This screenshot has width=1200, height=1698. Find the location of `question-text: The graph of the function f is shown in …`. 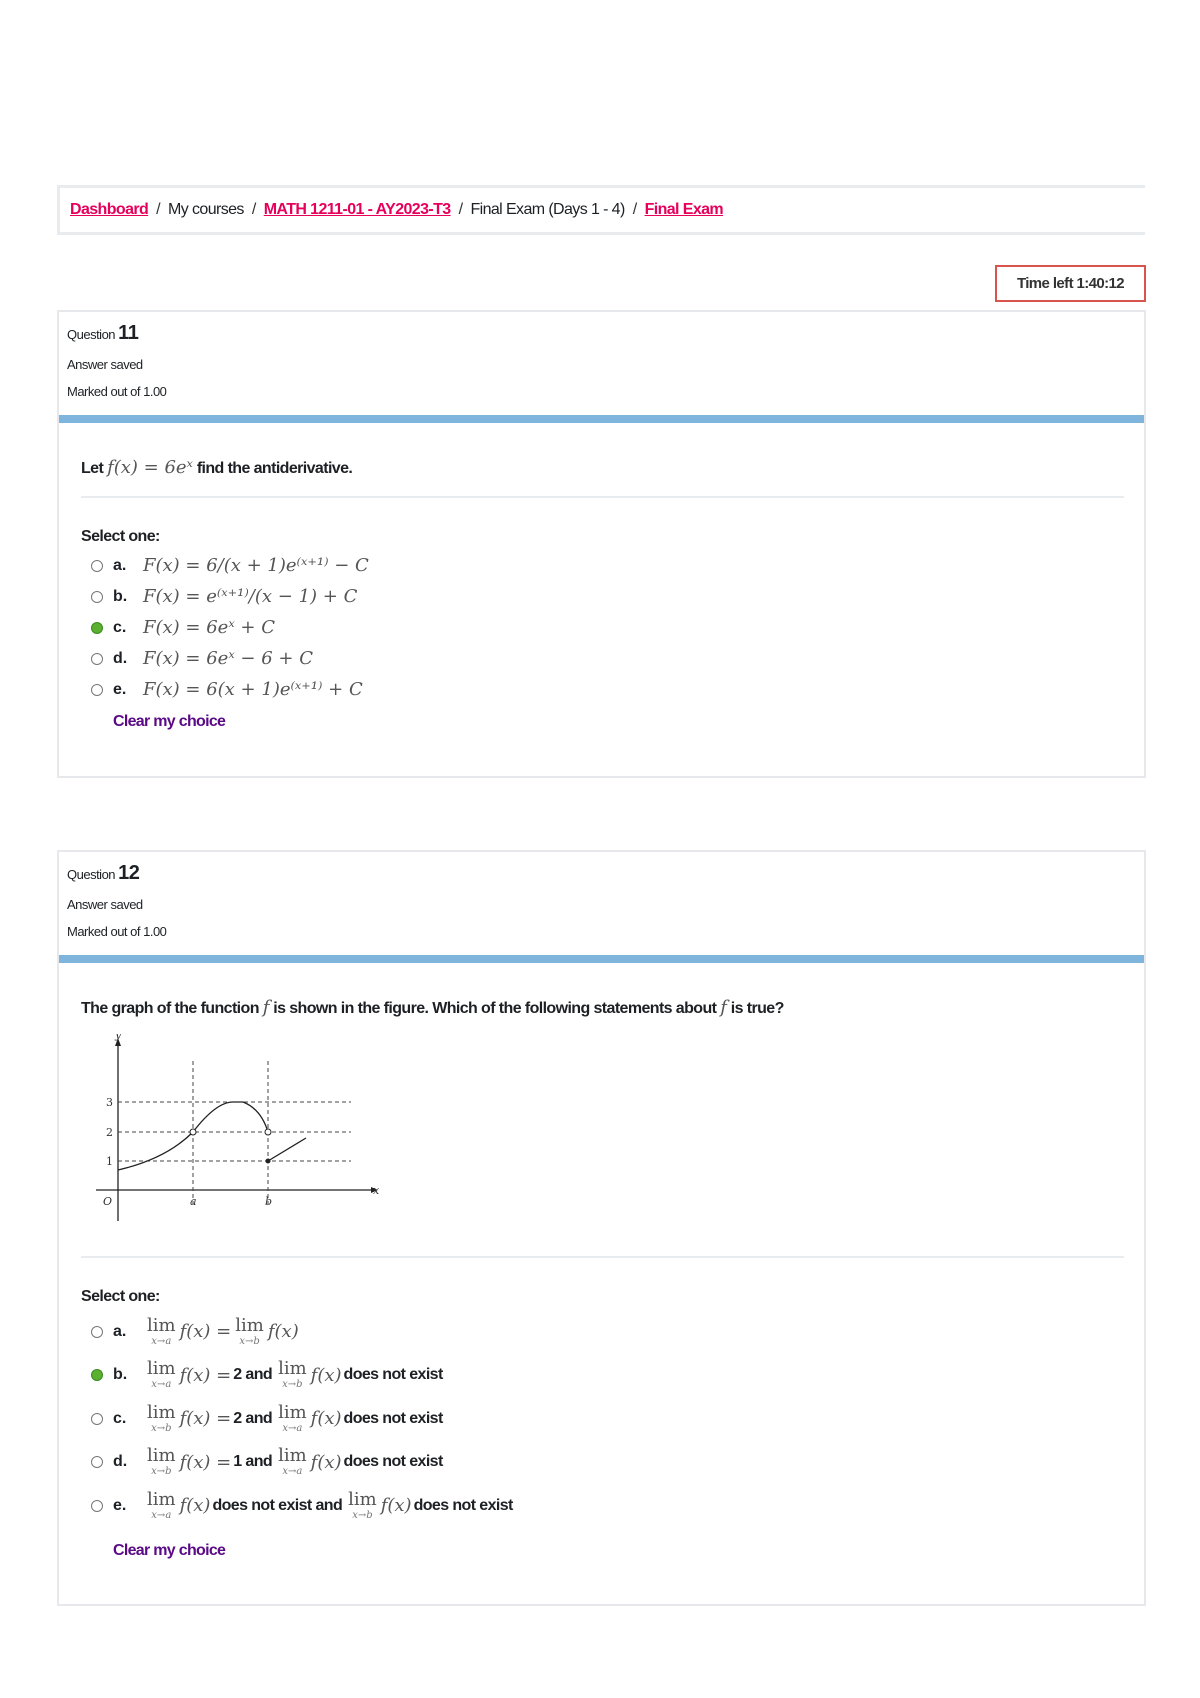

question-text: The graph of the function f is shown in … is located at coordinates (602, 1007).